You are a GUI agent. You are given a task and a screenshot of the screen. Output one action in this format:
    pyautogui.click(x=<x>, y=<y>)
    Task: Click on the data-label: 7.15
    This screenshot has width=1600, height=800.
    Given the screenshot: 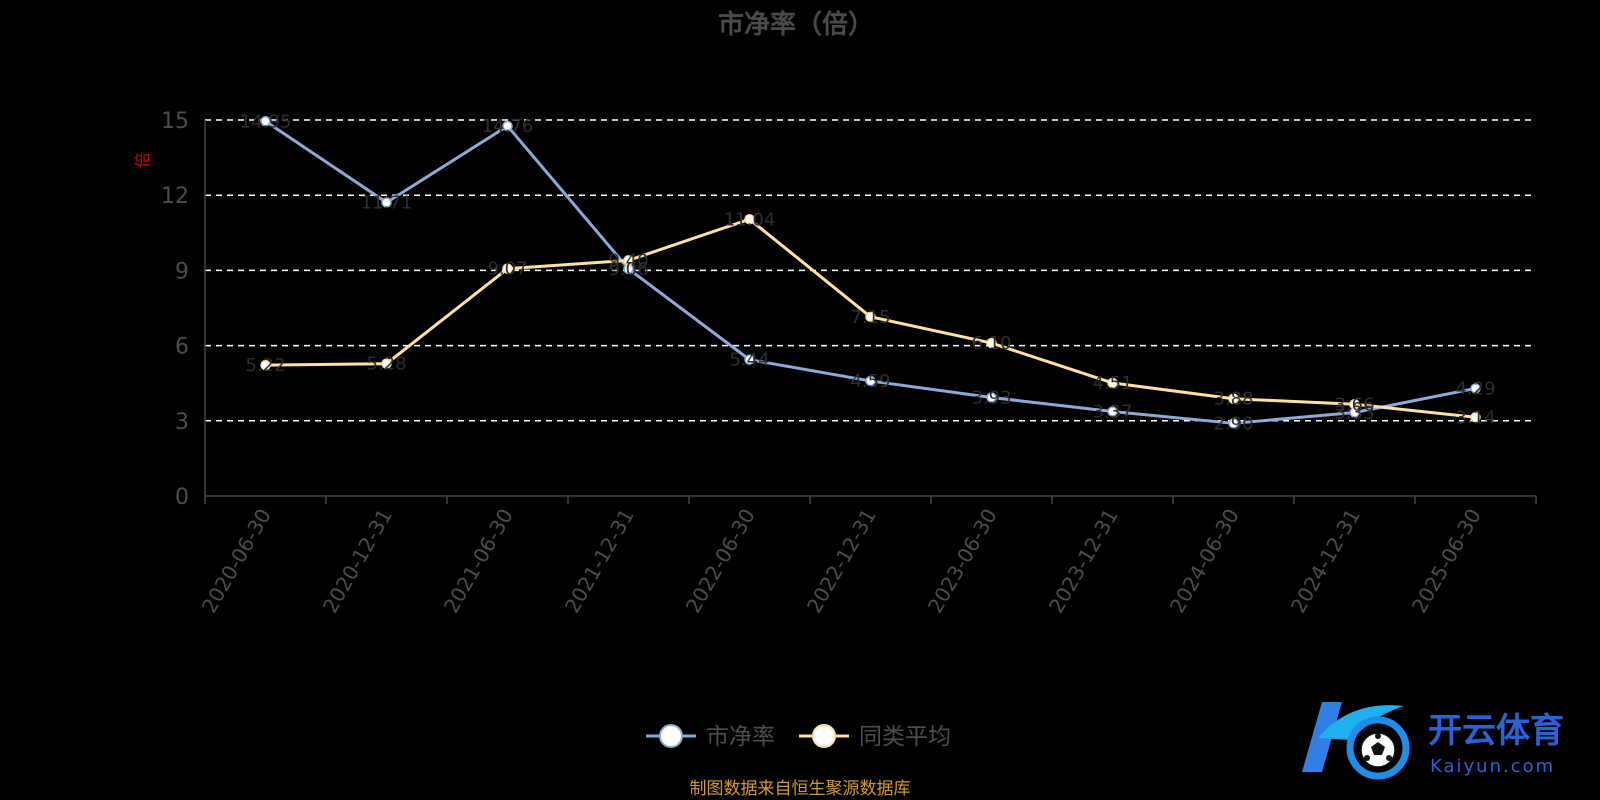 What is the action you would take?
    pyautogui.click(x=870, y=317)
    